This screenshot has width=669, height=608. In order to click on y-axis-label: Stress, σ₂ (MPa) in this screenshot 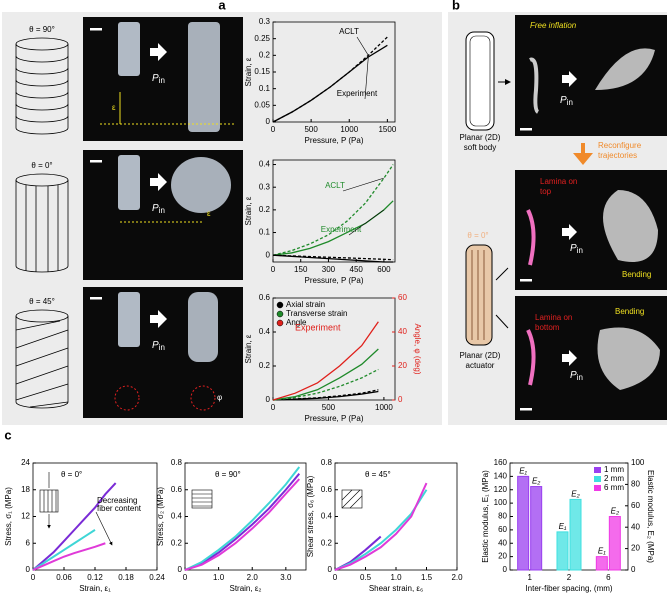, I will do `click(160, 516)`.